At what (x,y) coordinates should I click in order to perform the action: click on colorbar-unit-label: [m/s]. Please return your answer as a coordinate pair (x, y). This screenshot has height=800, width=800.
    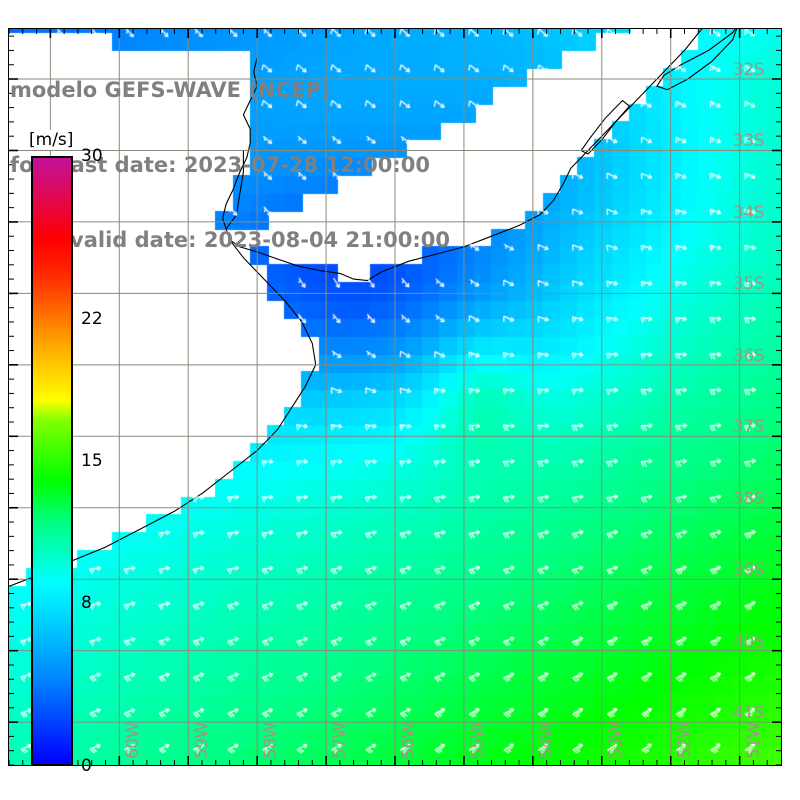
    Looking at the image, I should click on (51, 140).